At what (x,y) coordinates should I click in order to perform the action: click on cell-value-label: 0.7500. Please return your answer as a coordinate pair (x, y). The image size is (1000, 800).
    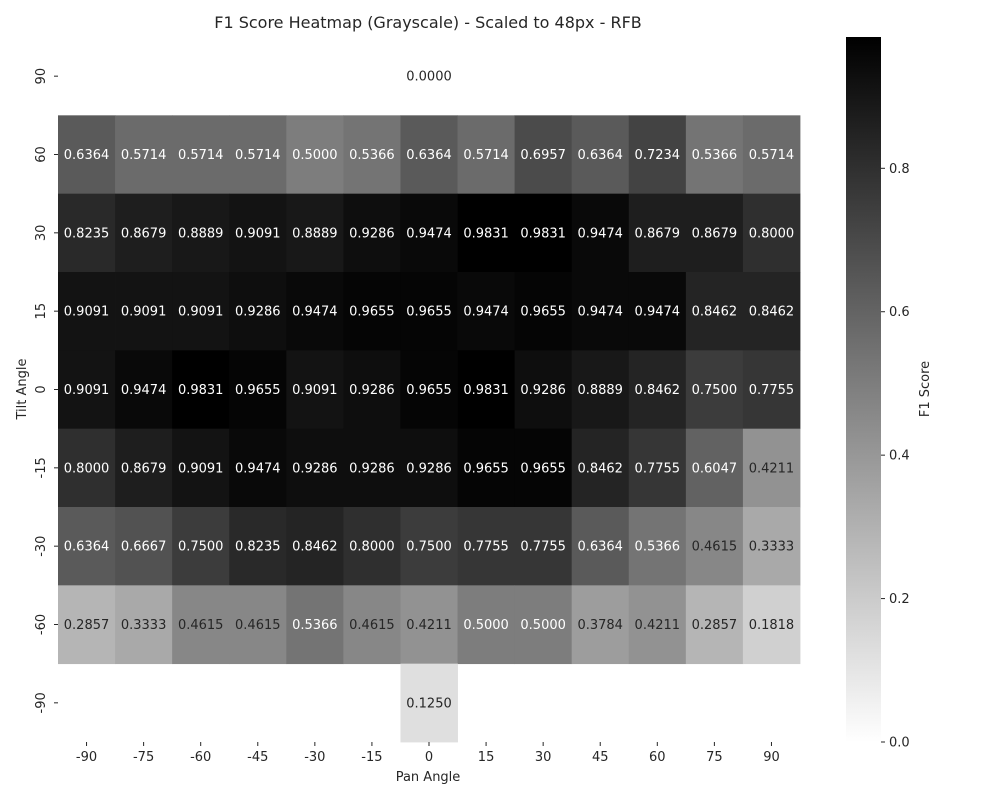
    Looking at the image, I should click on (429, 547).